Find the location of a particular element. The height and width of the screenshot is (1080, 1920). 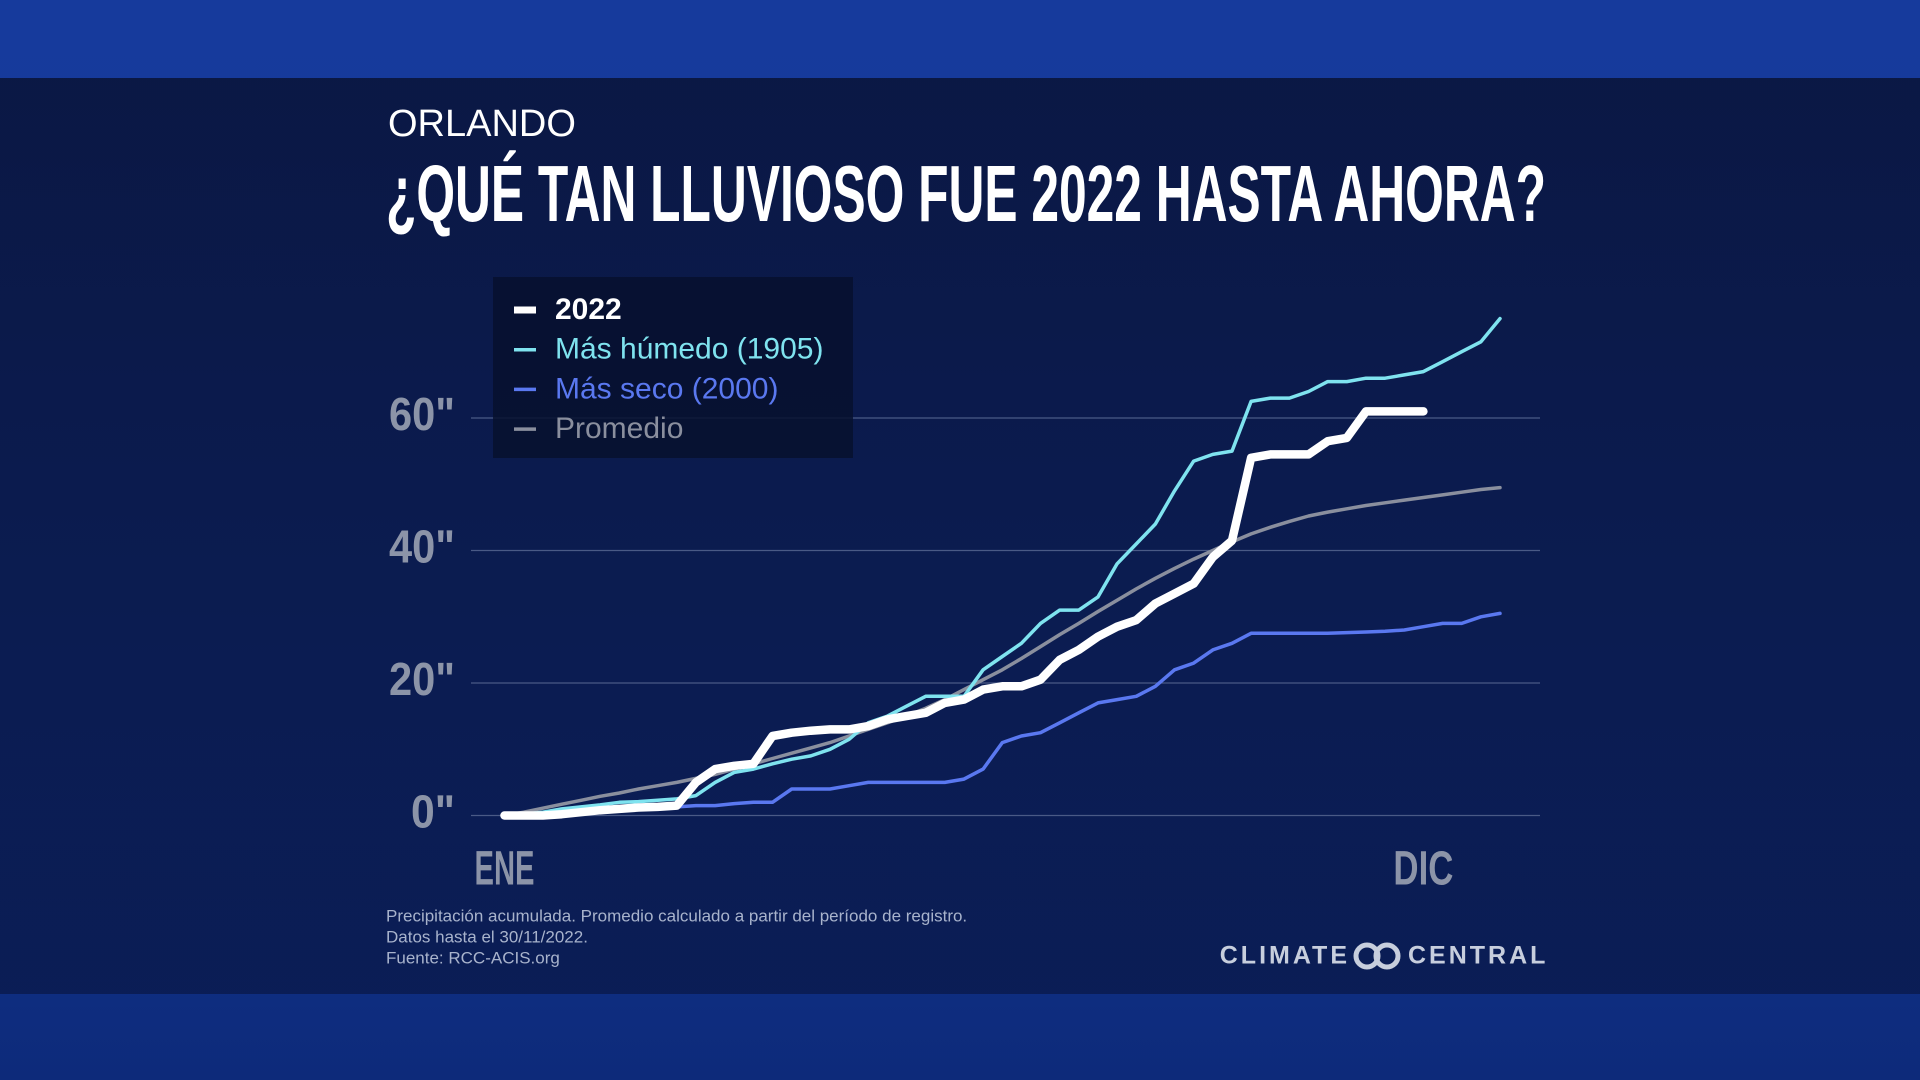

y-tick-label: 40" is located at coordinates (422, 547).